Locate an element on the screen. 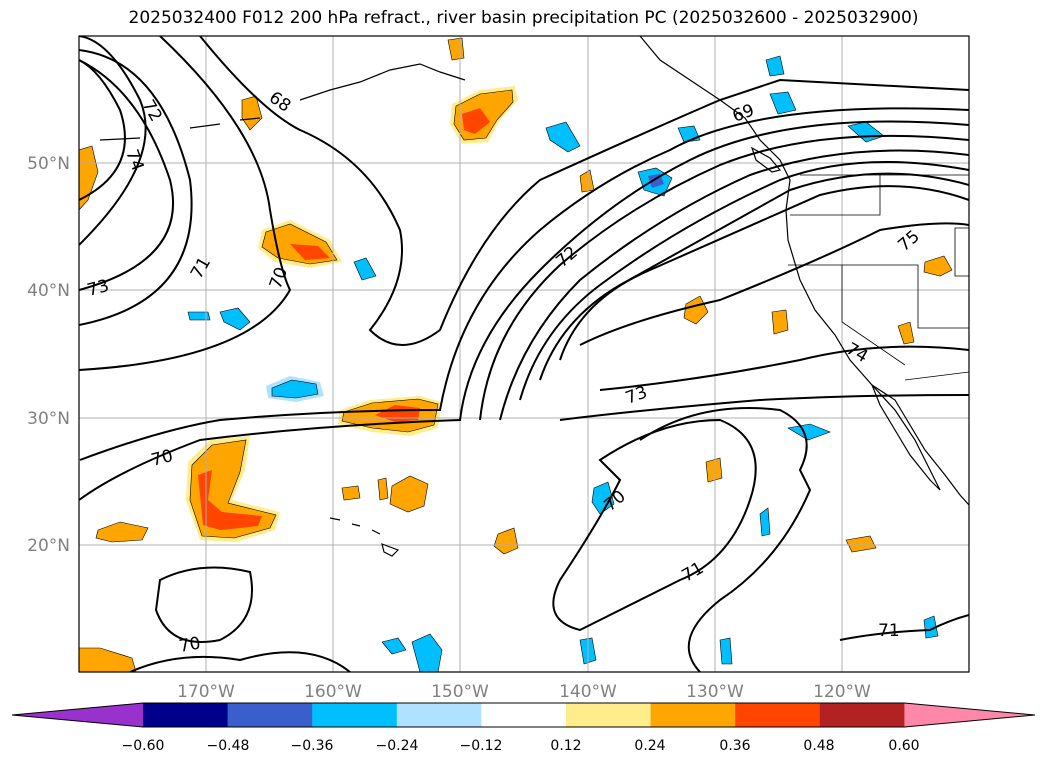 This screenshot has height=765, width=1047. us-mexico-border is located at coordinates (936, 376).